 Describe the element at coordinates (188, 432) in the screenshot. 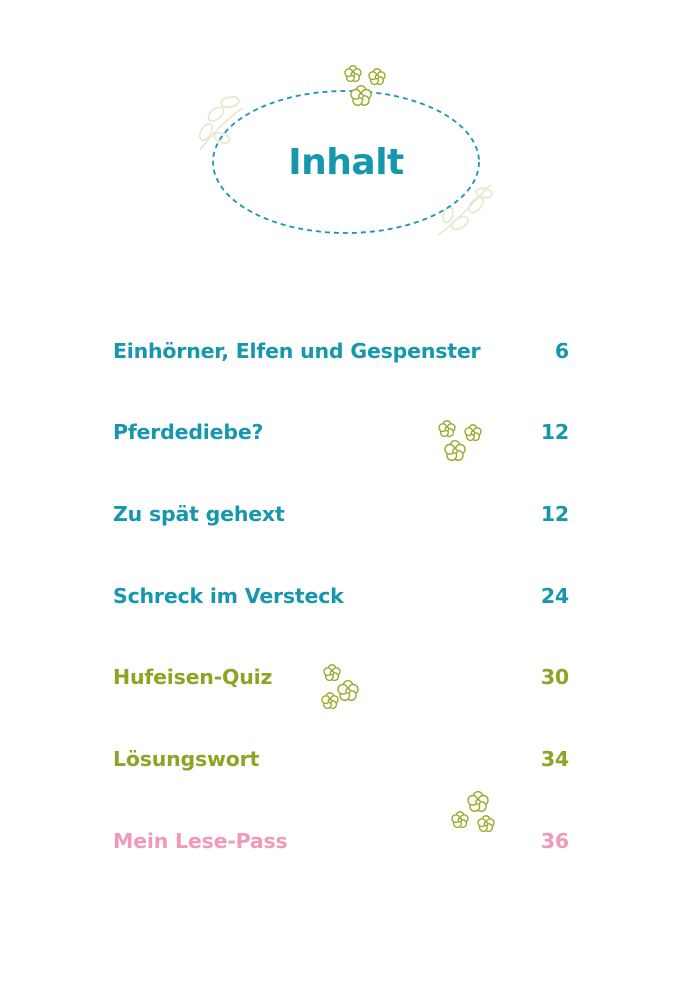

I see `toc-entry-title: Pferdediebe?` at that location.